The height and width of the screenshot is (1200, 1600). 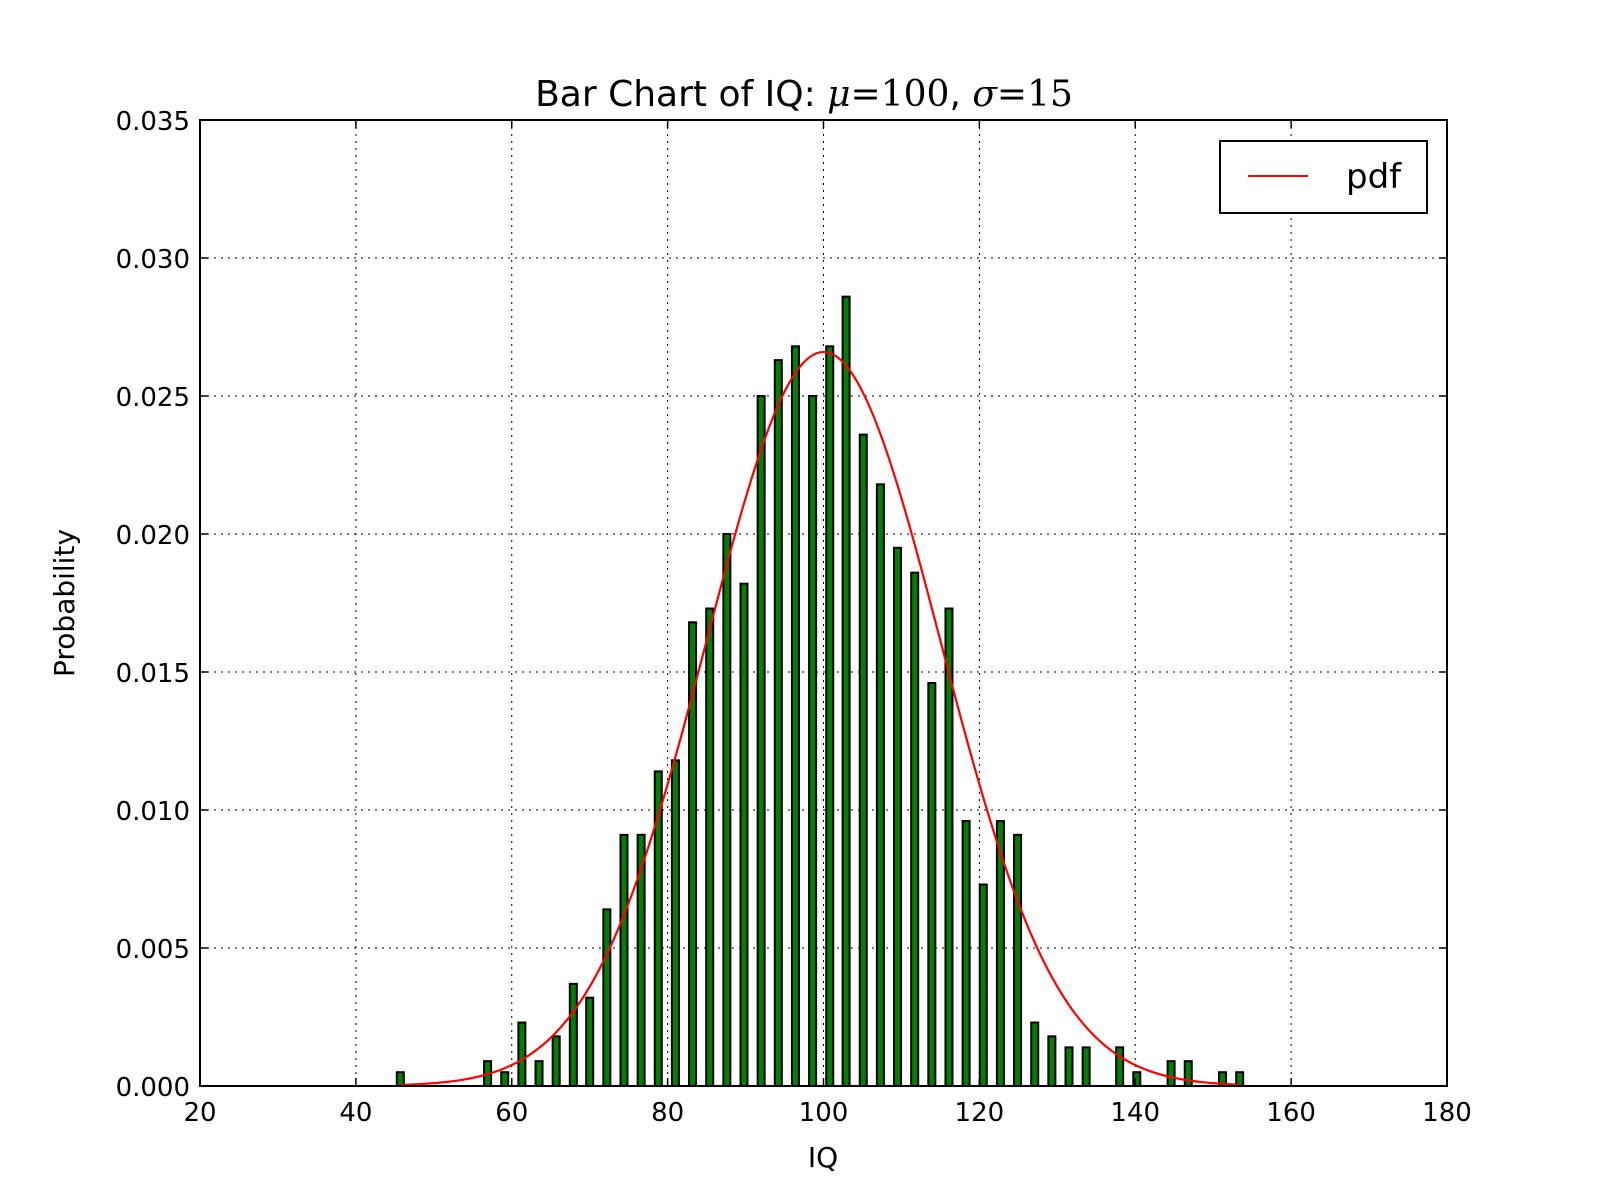 What do you see at coordinates (1374, 177) in the screenshot?
I see `legend-pdf-label: pdf` at bounding box center [1374, 177].